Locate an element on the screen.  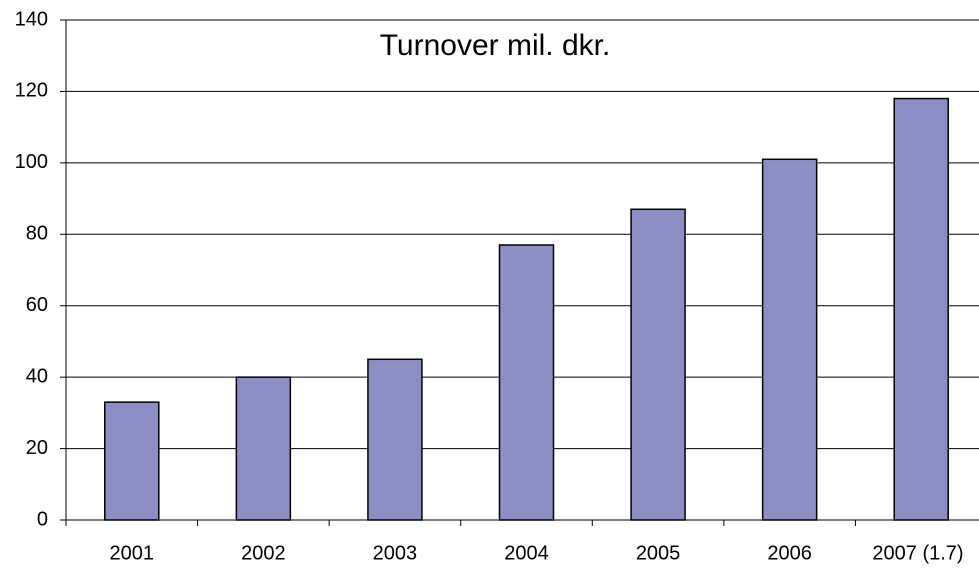
x-tick-label: 2003 is located at coordinates (395, 553).